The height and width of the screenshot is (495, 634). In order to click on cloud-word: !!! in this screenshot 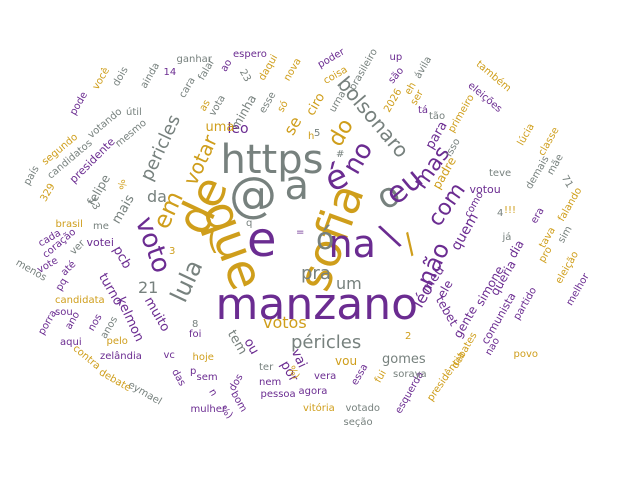, I will do `click(510, 210)`.